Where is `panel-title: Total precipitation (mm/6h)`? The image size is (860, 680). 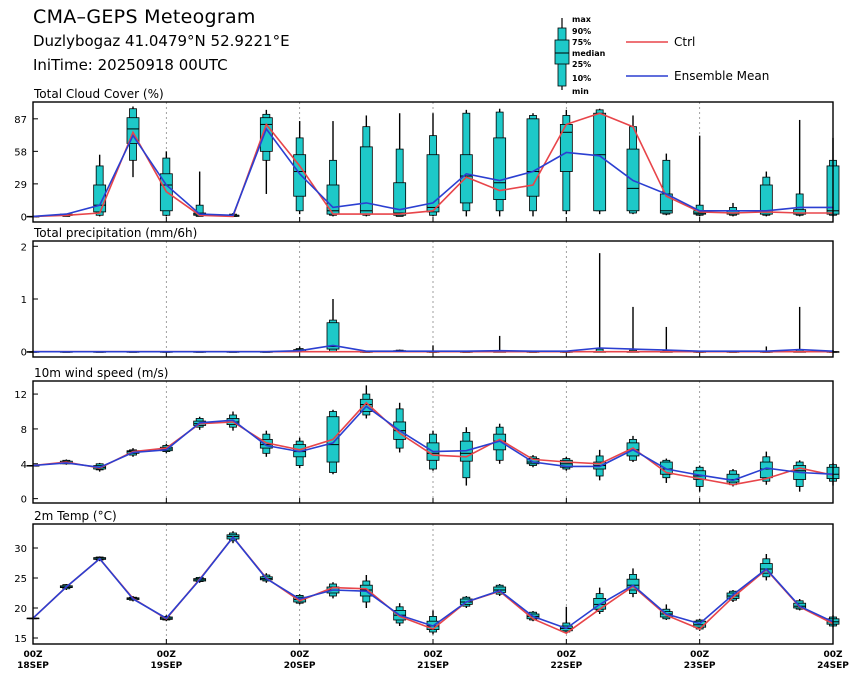
panel-title: Total precipitation (mm/6h) is located at coordinates (115, 233).